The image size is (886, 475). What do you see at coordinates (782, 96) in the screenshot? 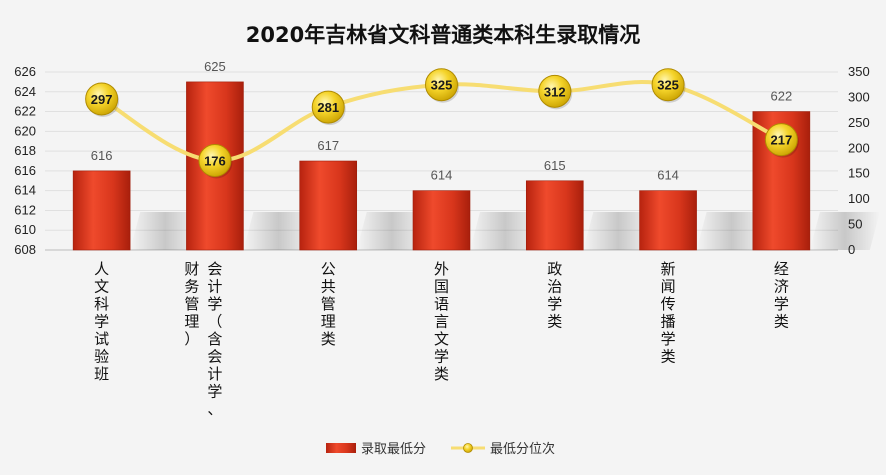
I see `bar-value-label: 622` at bounding box center [782, 96].